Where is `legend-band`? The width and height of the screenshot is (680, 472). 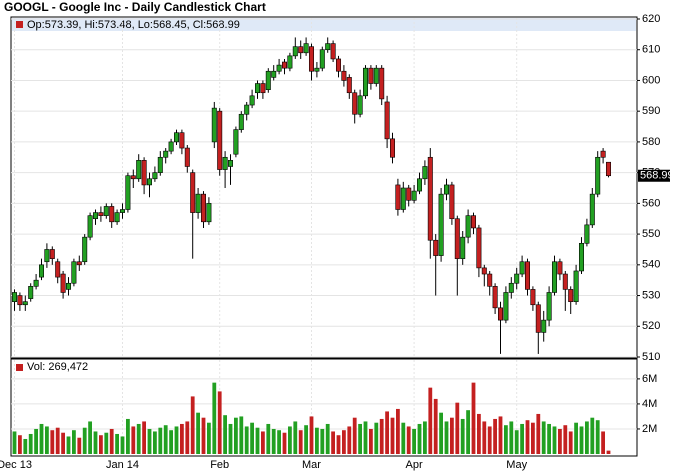
legend-band is located at coordinates (324, 24).